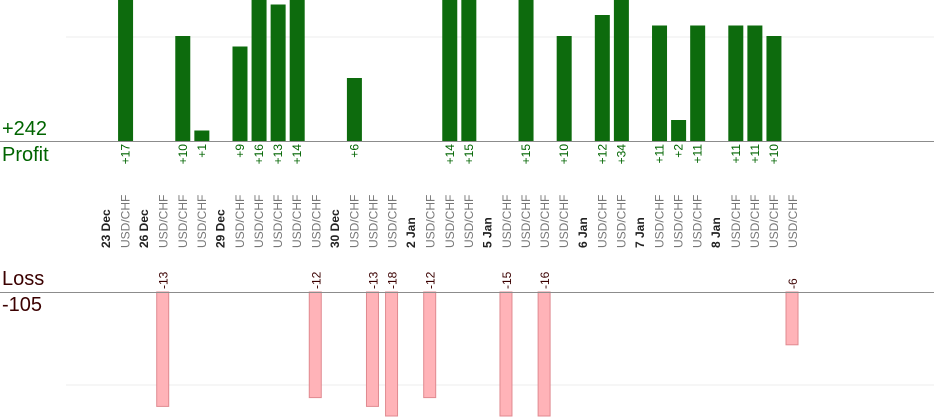  I want to click on loss-value-label: -18, so click(393, 280).